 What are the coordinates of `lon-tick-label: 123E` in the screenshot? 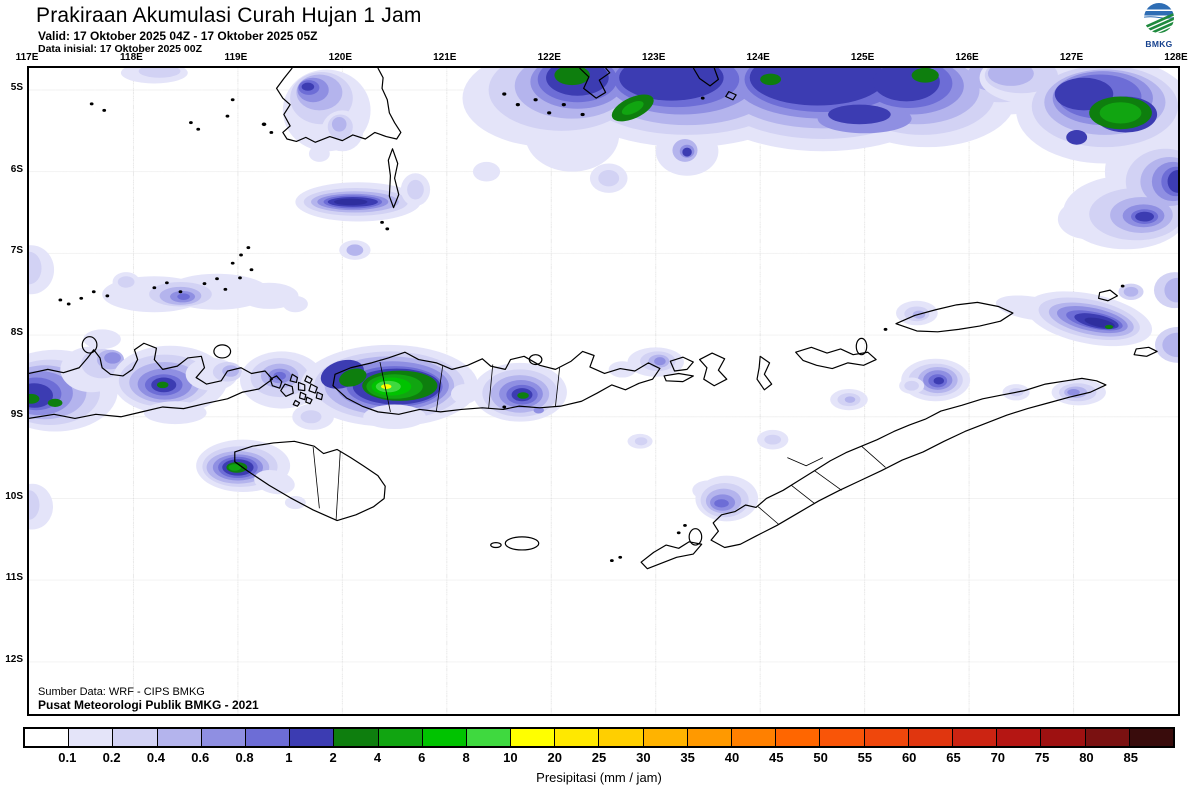 It's located at (654, 57).